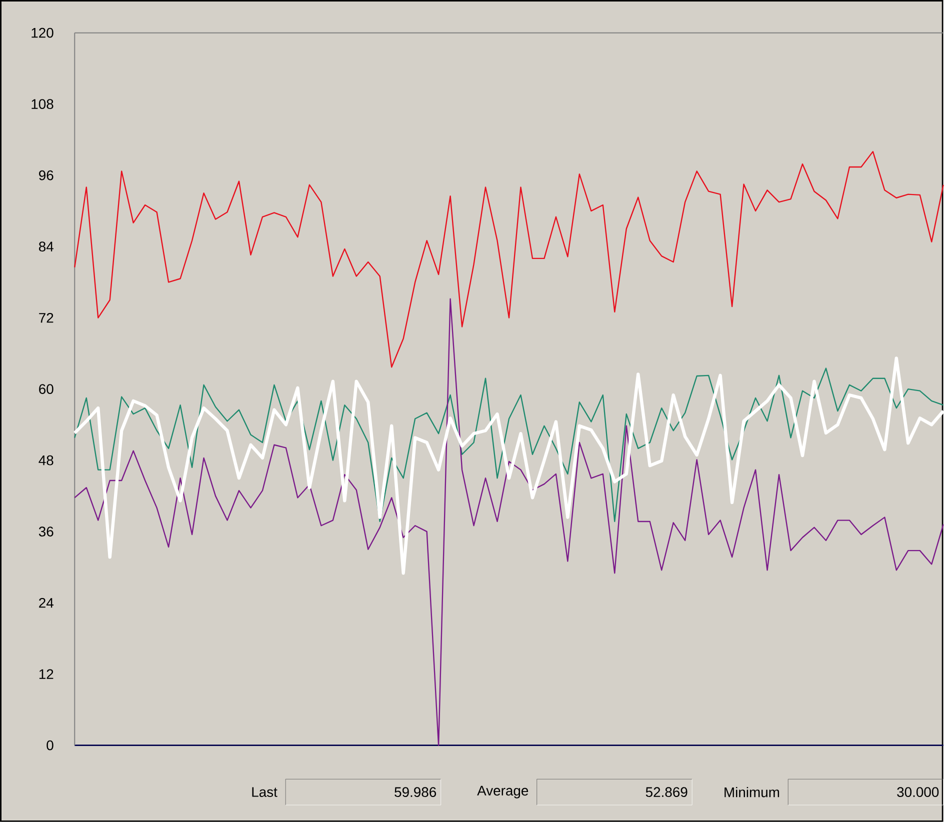 This screenshot has width=948, height=822. Describe the element at coordinates (50, 745) in the screenshot. I see `y-tick-label: 0` at that location.